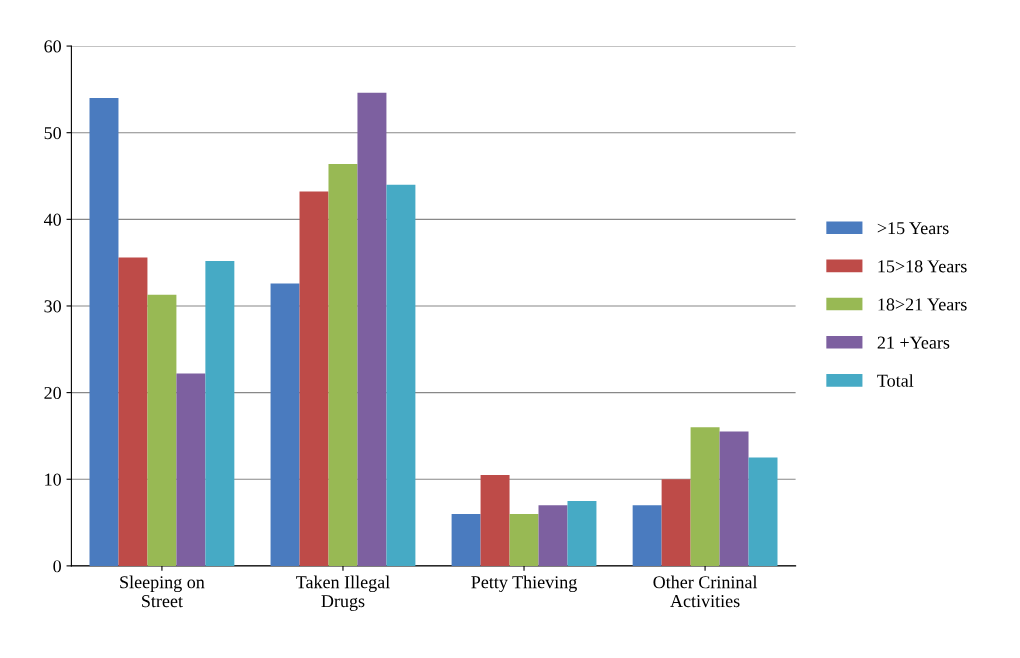 The height and width of the screenshot is (658, 1020). What do you see at coordinates (52, 306) in the screenshot?
I see `y-tick-label: 30` at bounding box center [52, 306].